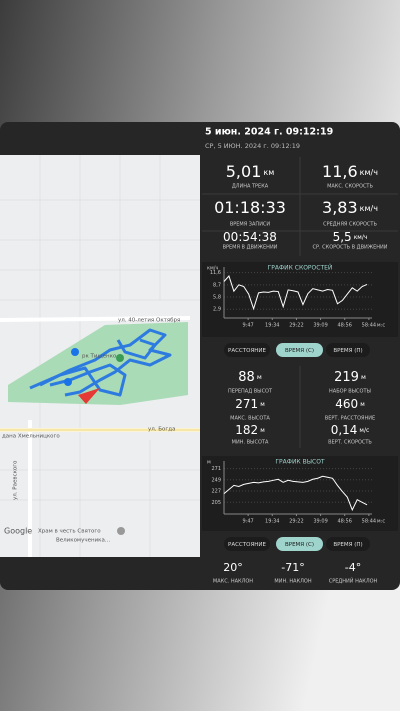 This screenshot has height=711, width=400. Describe the element at coordinates (340, 207) in the screenshot. I see `stat-number: 3,83` at that location.